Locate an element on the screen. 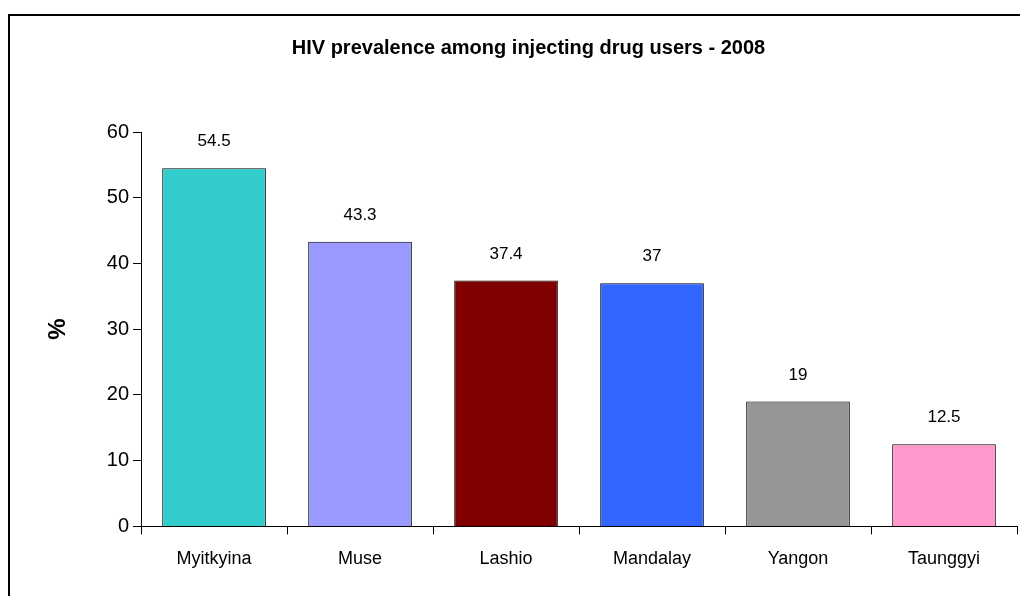 The width and height of the screenshot is (1020, 596). y-tick-label: 40 is located at coordinates (118, 261).